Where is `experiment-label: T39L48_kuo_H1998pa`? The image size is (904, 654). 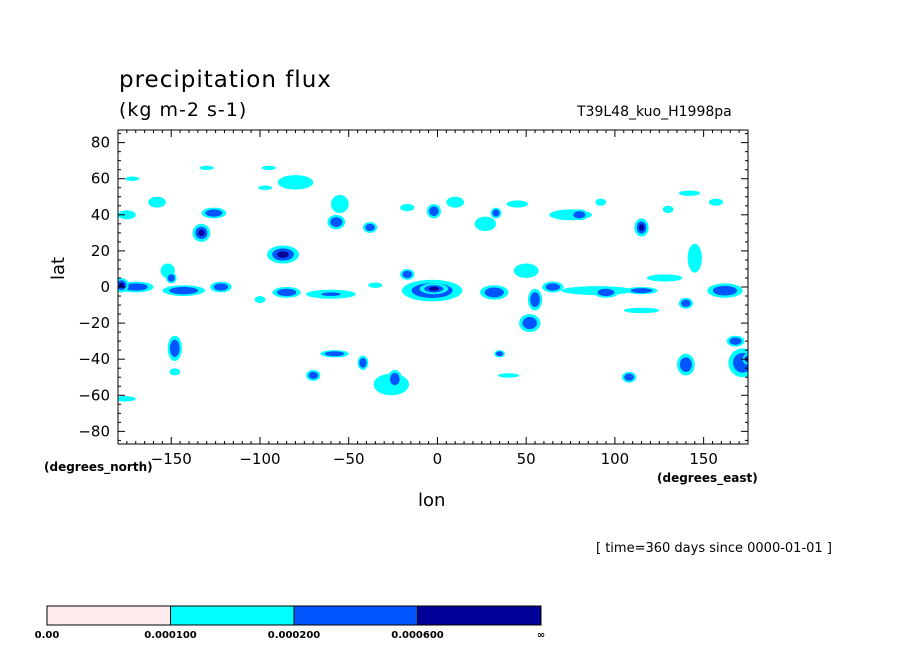 experiment-label: T39L48_kuo_H1998pa is located at coordinates (654, 112).